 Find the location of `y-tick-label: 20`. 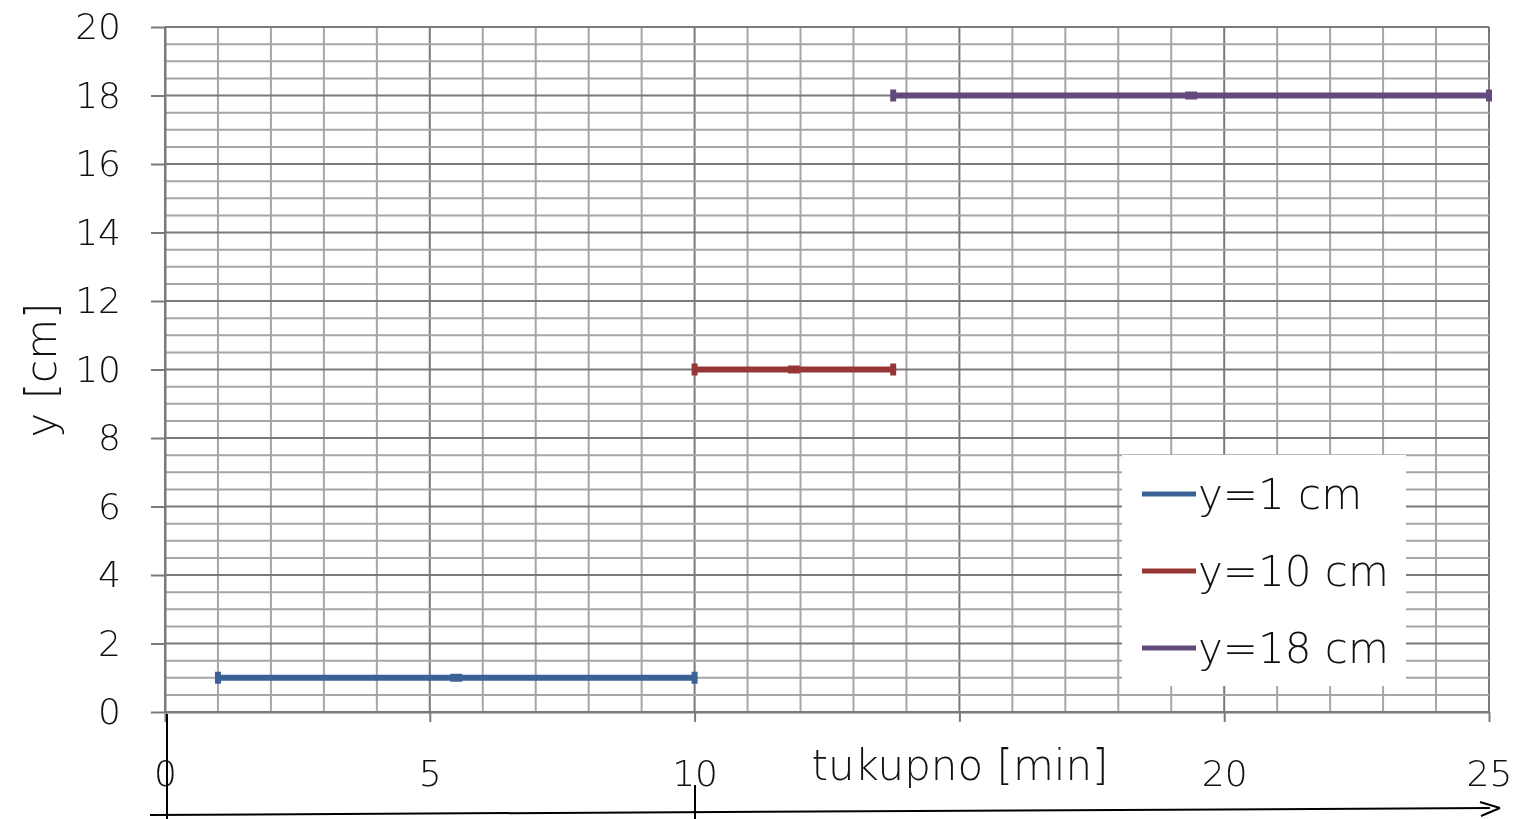

y-tick-label: 20 is located at coordinates (98, 27).